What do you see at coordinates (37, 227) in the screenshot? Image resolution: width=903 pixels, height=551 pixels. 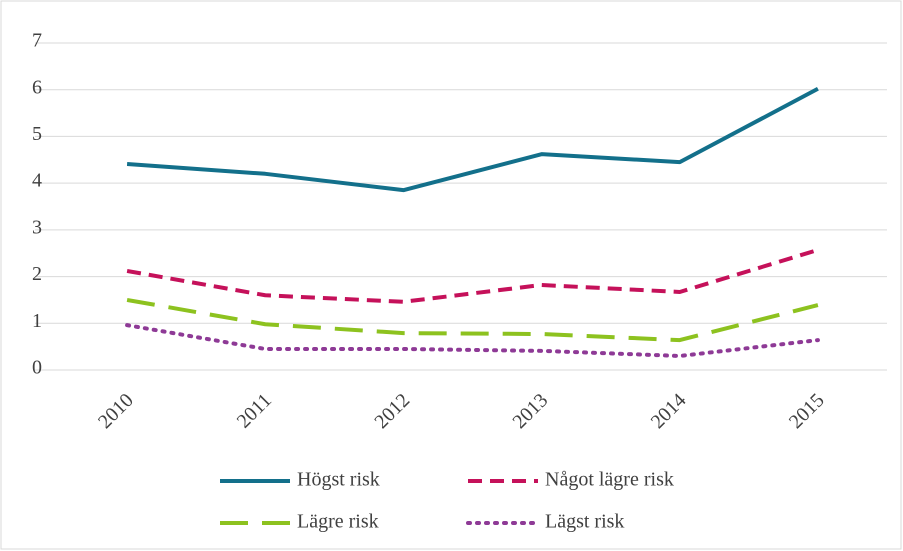 I see `y-tick-label: 3` at bounding box center [37, 227].